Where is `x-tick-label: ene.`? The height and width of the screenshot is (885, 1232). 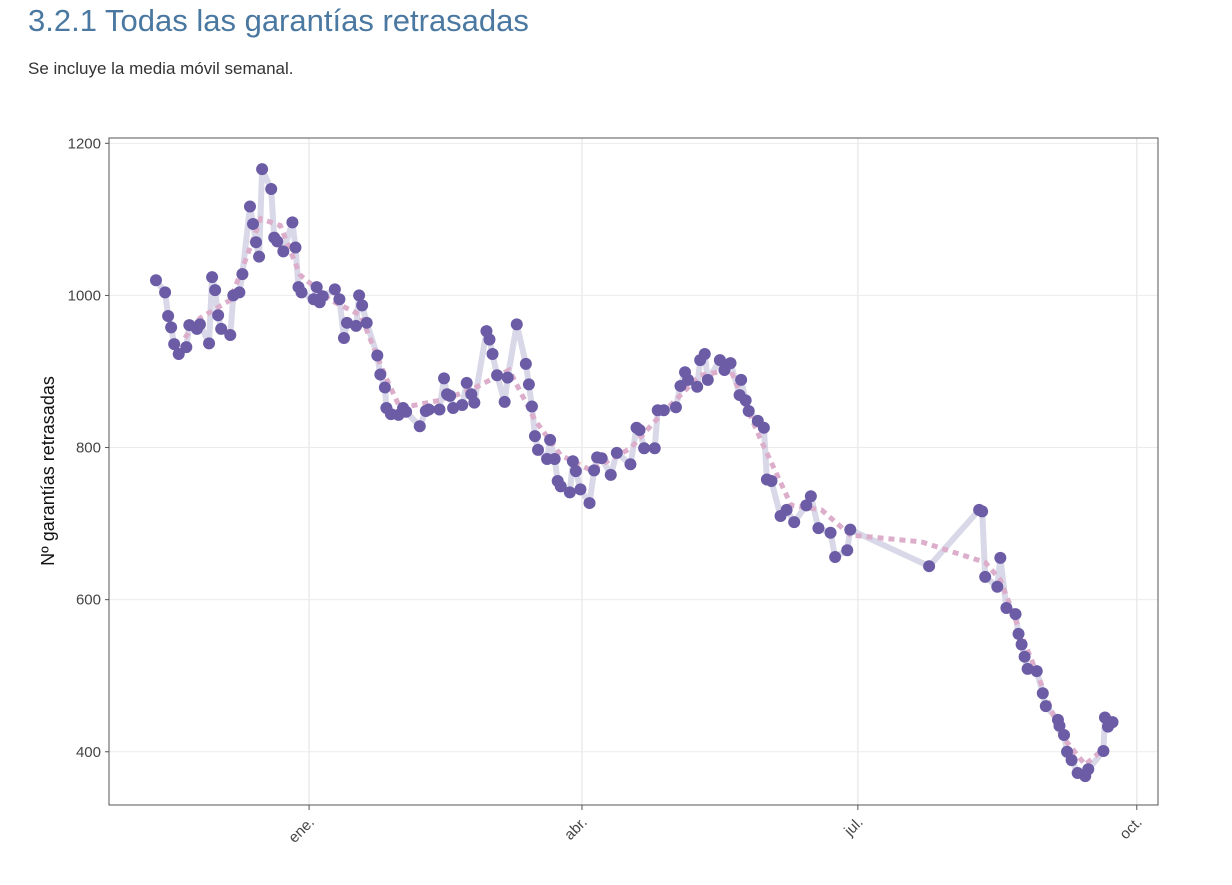
x-tick-label: ene. is located at coordinates (301, 830).